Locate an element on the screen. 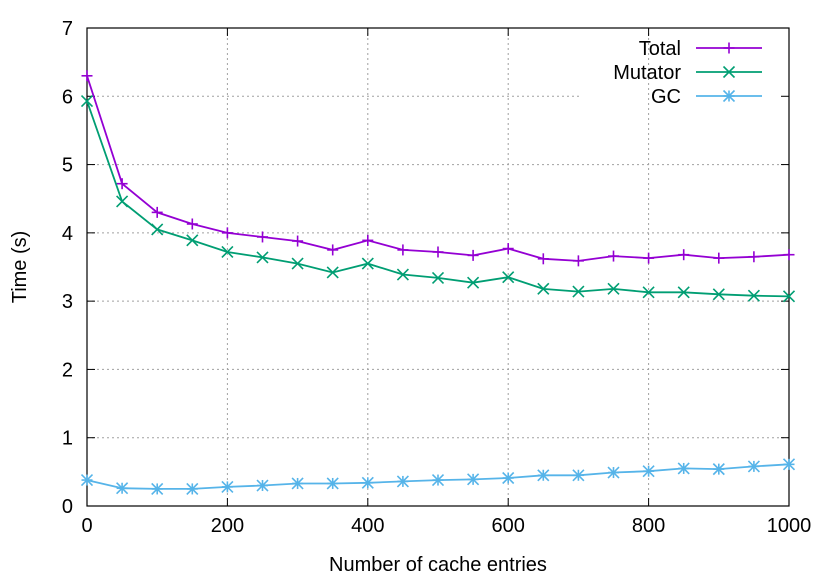  y-tick-label: 6 is located at coordinates (67, 97).